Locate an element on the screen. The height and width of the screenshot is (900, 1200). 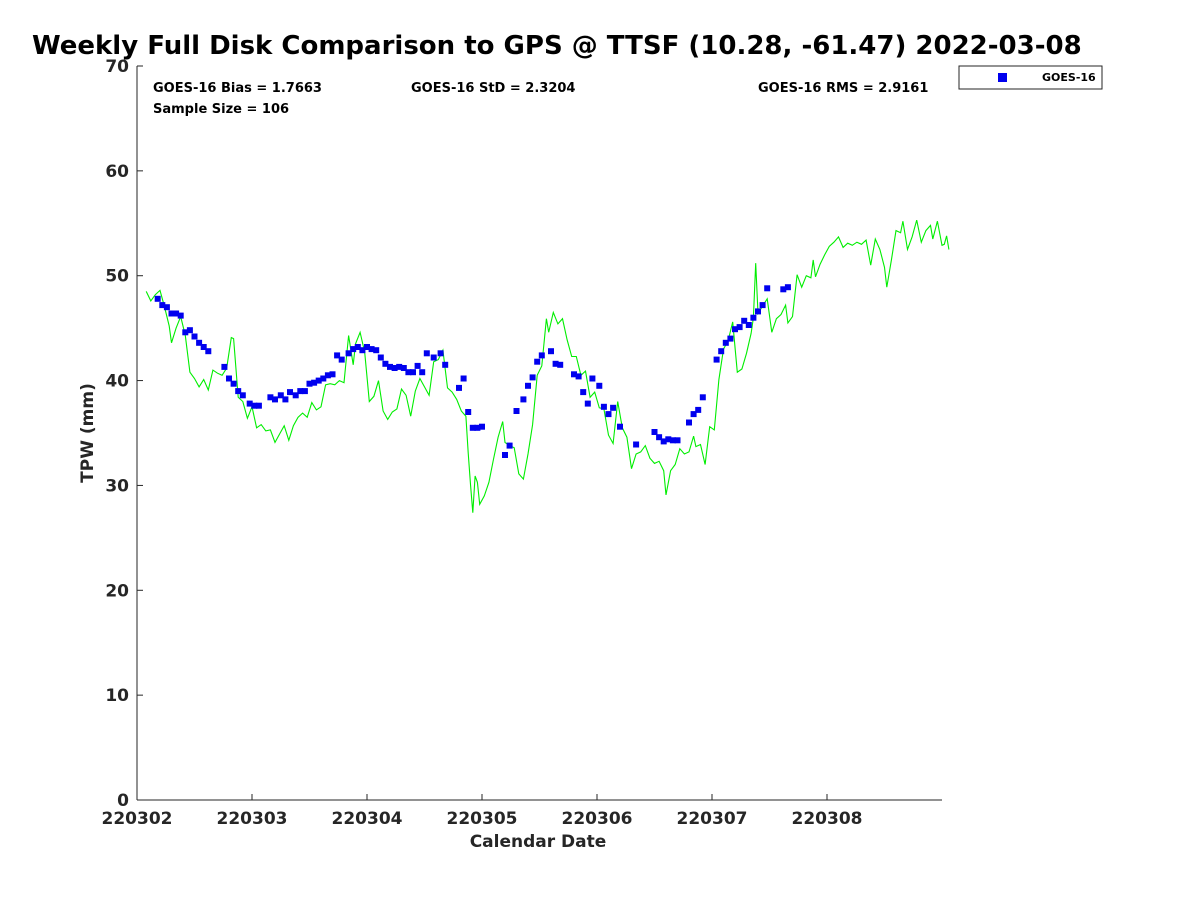
std-stat: GOES-16 StD = 2.3204 is located at coordinates (493, 88).